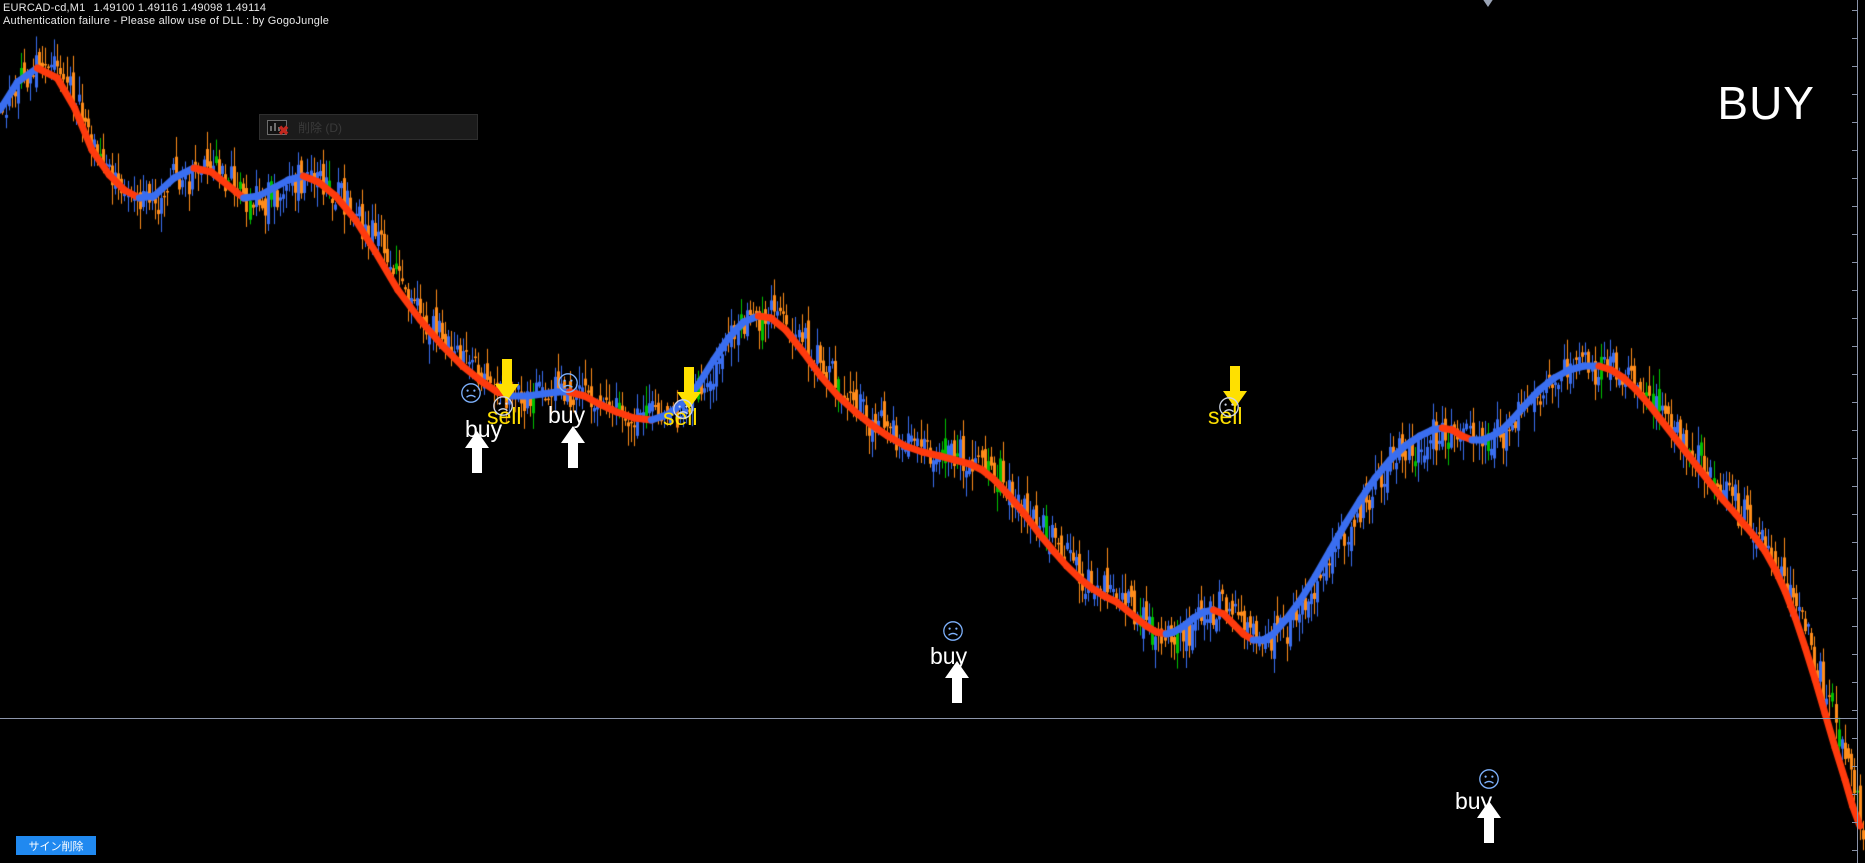 The image size is (1865, 863). Describe the element at coordinates (1488, 3) in the screenshot. I see `mouse-cursor-icon` at that location.